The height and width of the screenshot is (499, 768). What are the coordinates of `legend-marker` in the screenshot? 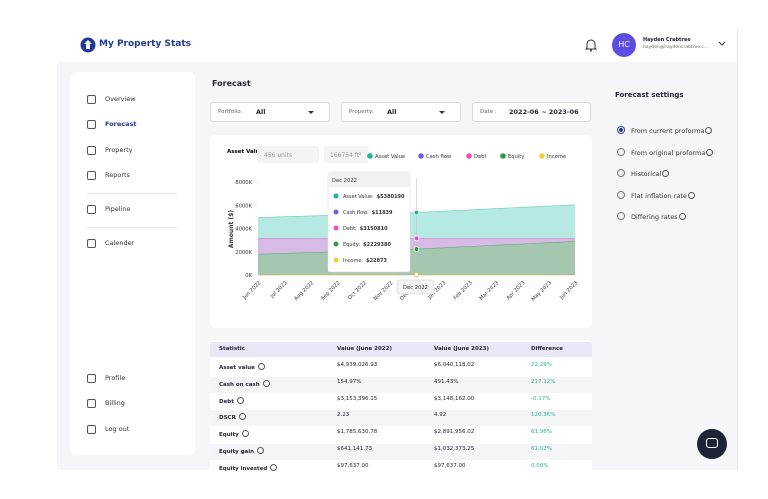 It's located at (370, 156).